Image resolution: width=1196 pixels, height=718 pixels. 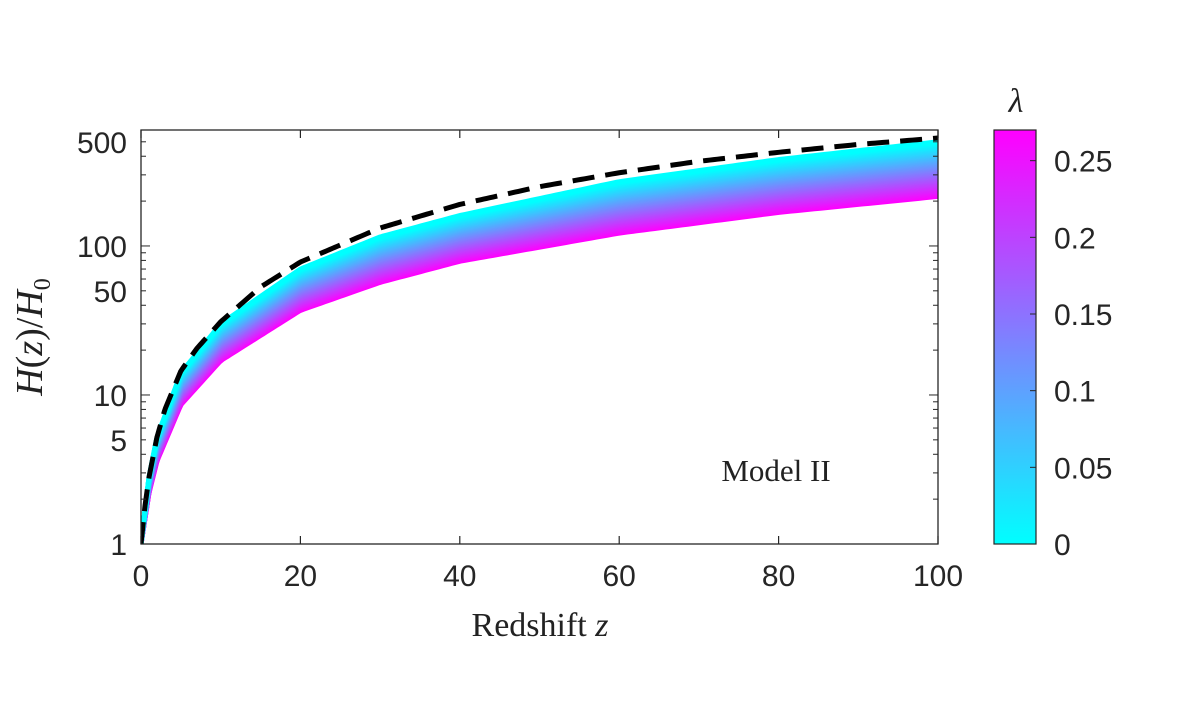 What do you see at coordinates (1075, 392) in the screenshot?
I see `colorbar-tick-label: 0.1` at bounding box center [1075, 392].